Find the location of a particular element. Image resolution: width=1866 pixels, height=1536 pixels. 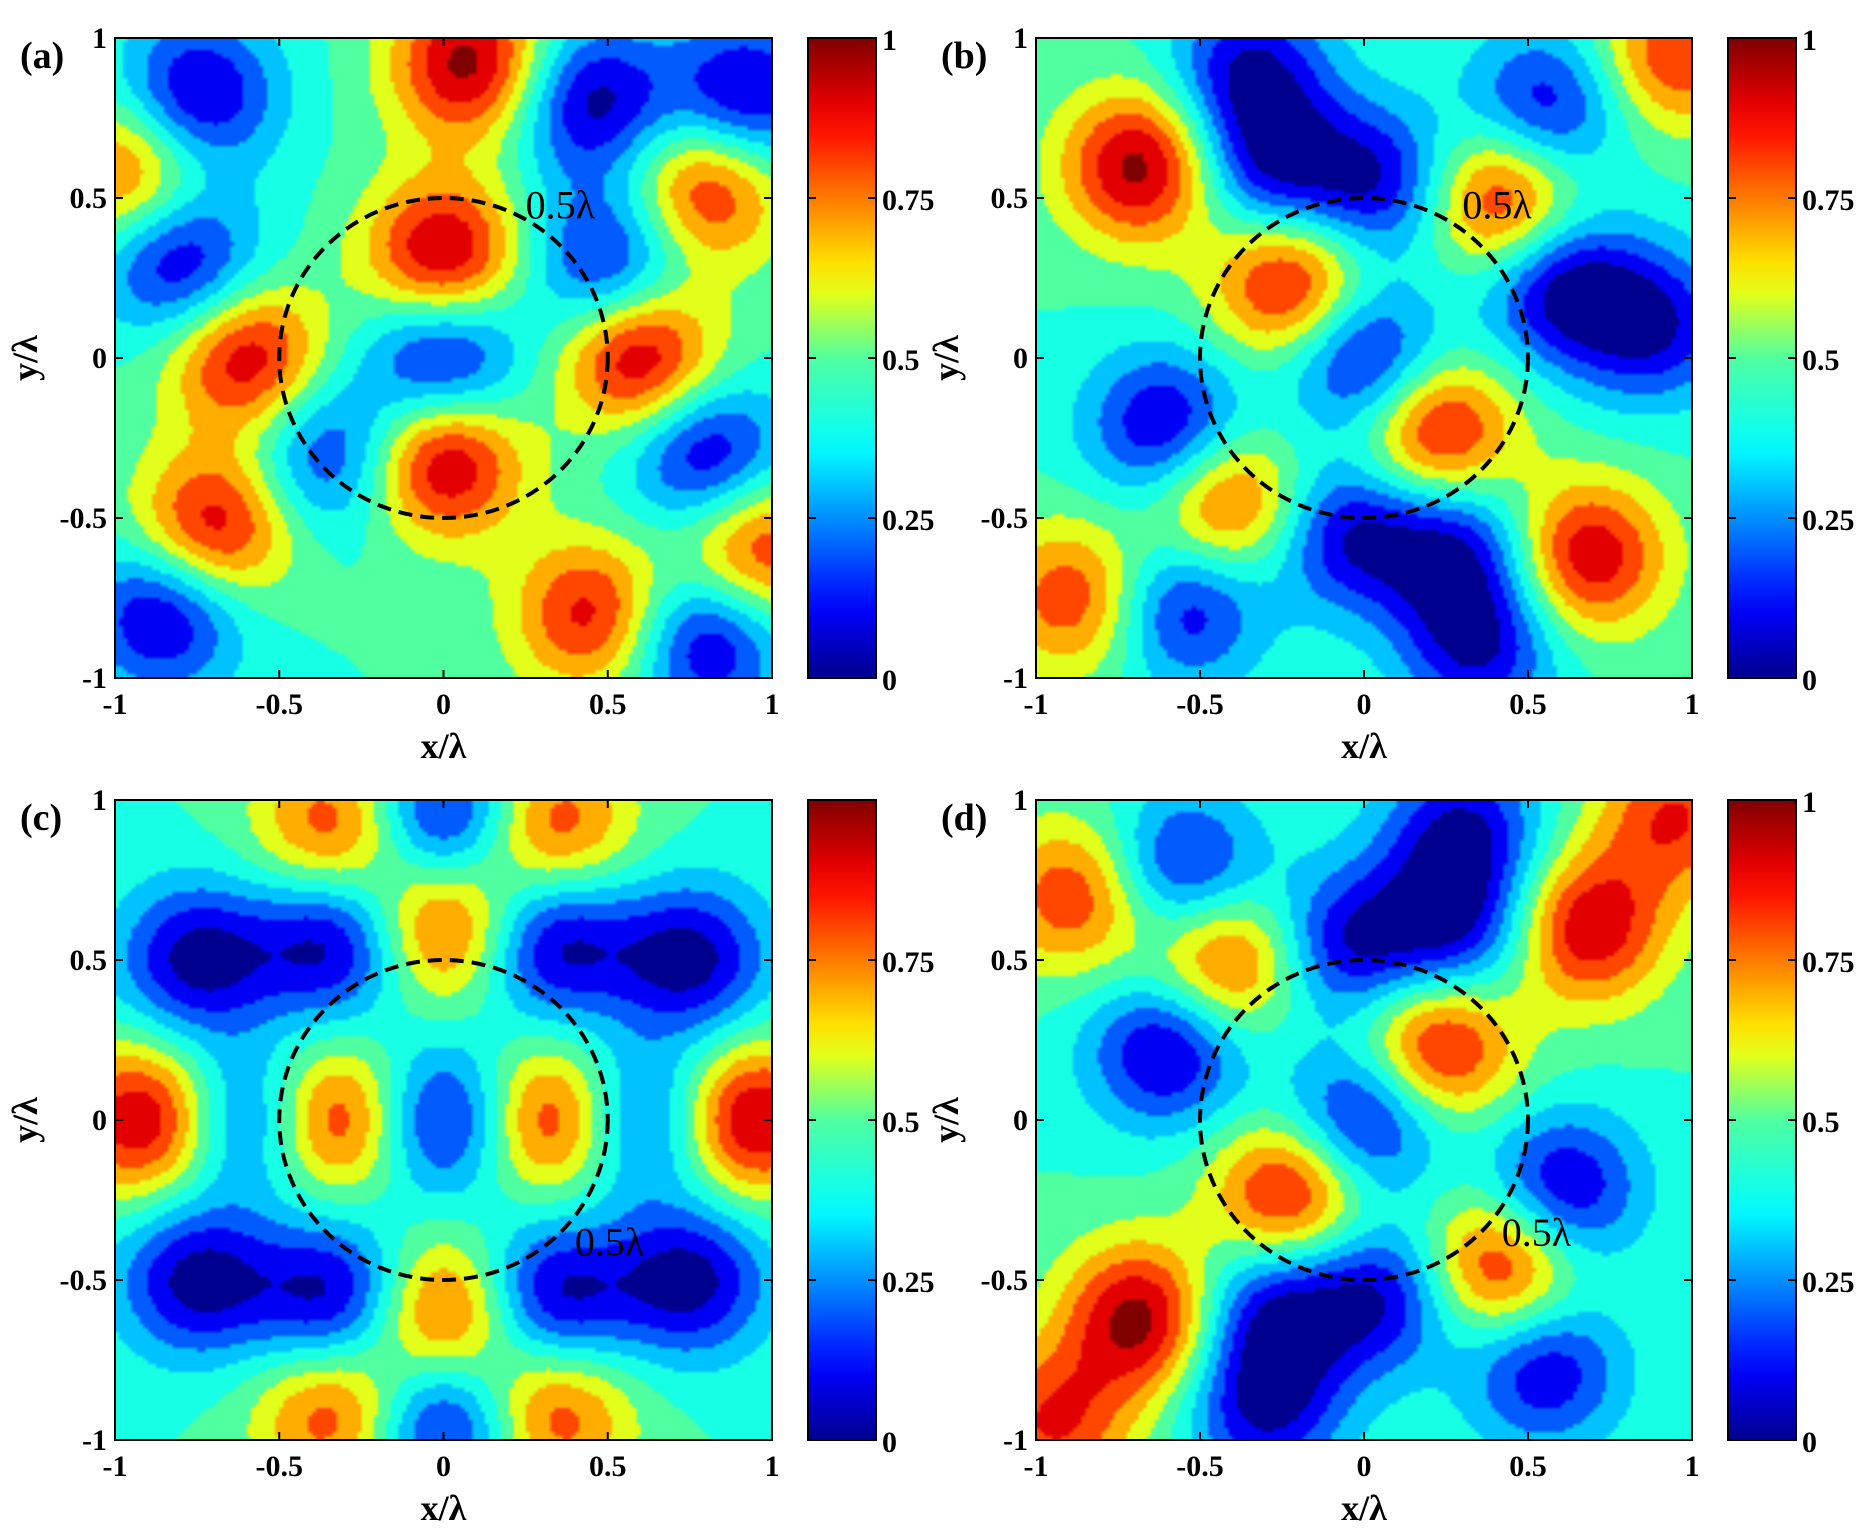

colorbar: 0 0.25 0.5 0.75 is located at coordinates (871, 1129).